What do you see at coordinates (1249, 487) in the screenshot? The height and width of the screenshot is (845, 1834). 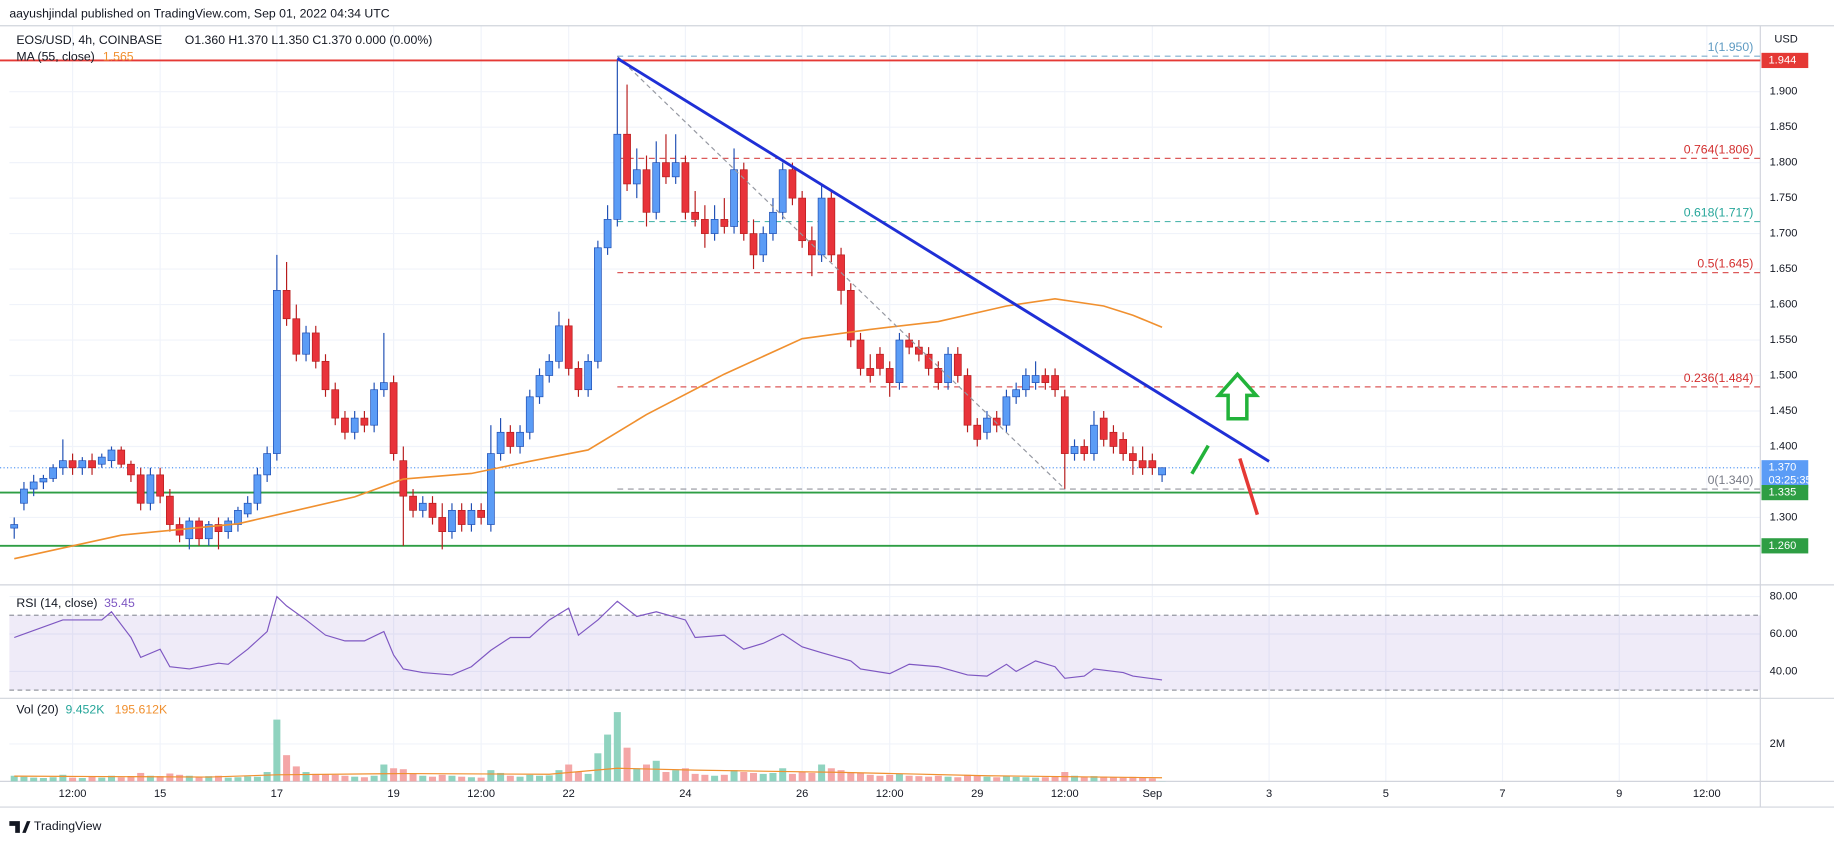 I see `down-stroke` at bounding box center [1249, 487].